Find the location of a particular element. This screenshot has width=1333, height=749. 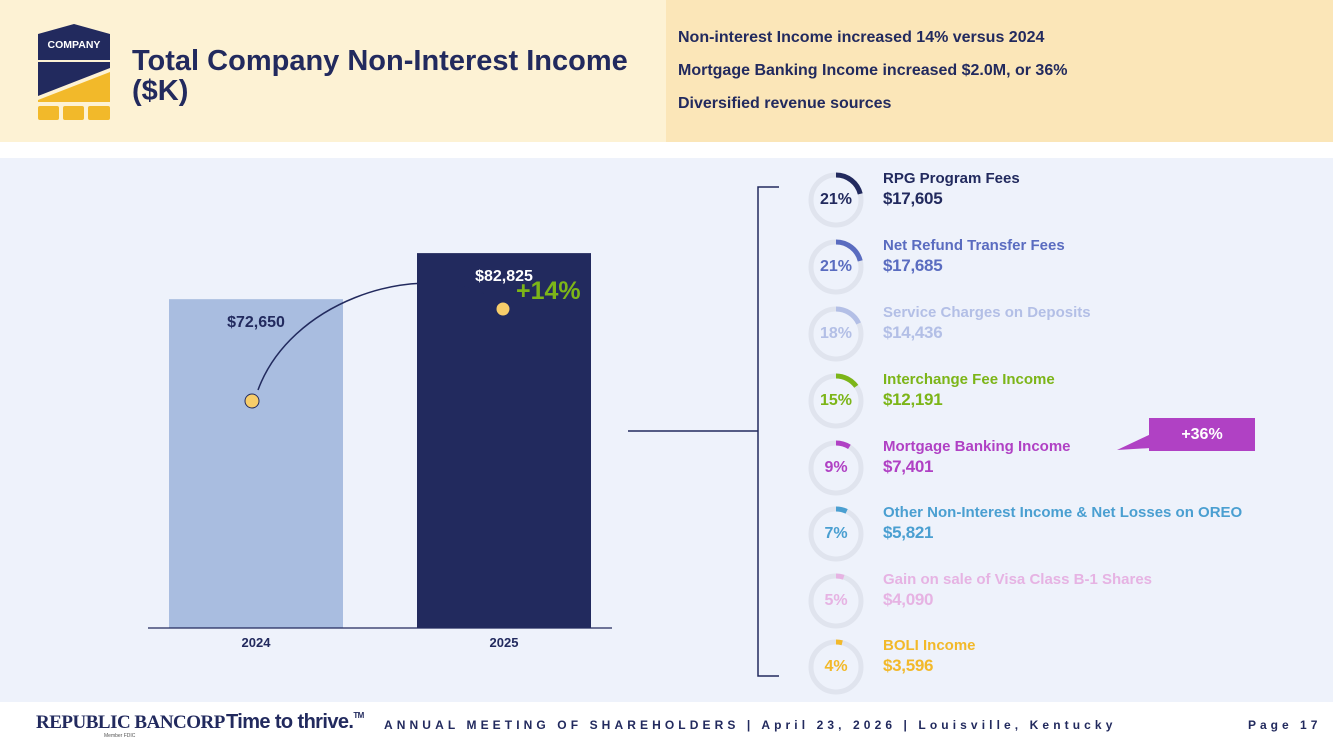

marker-dot-2024 is located at coordinates (252, 401).